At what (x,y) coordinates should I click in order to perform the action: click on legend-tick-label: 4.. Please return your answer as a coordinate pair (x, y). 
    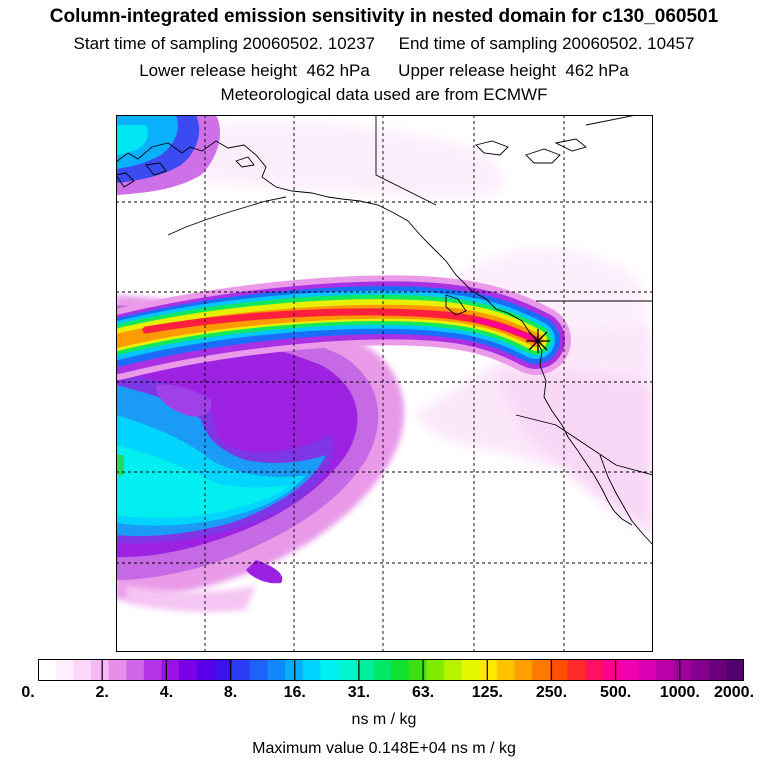
    Looking at the image, I should click on (166, 692).